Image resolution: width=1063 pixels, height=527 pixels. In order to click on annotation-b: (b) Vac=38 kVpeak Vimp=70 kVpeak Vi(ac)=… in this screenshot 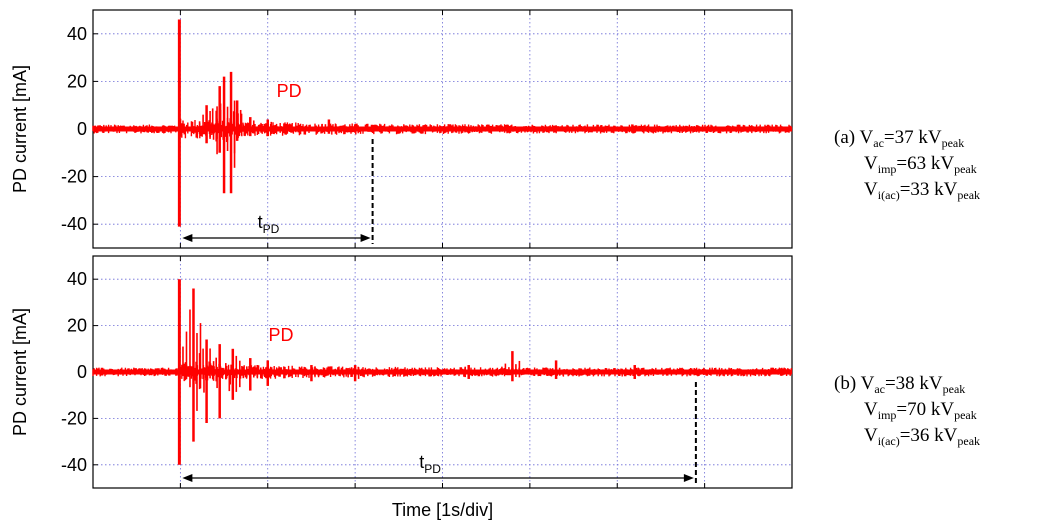, I will do `click(907, 410)`.